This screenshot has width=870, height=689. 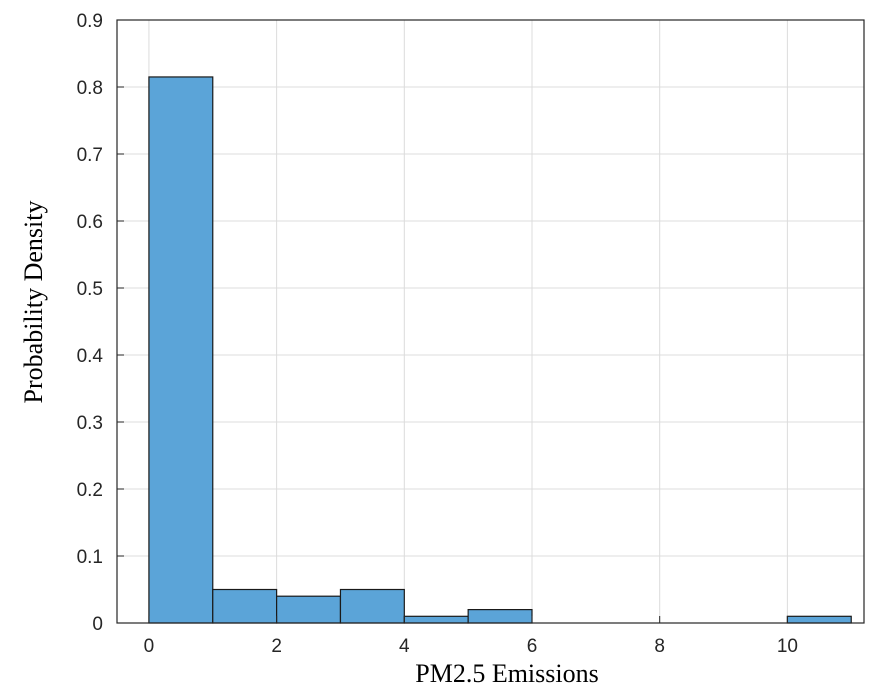 I want to click on x-tick-label: 2, so click(x=276, y=646).